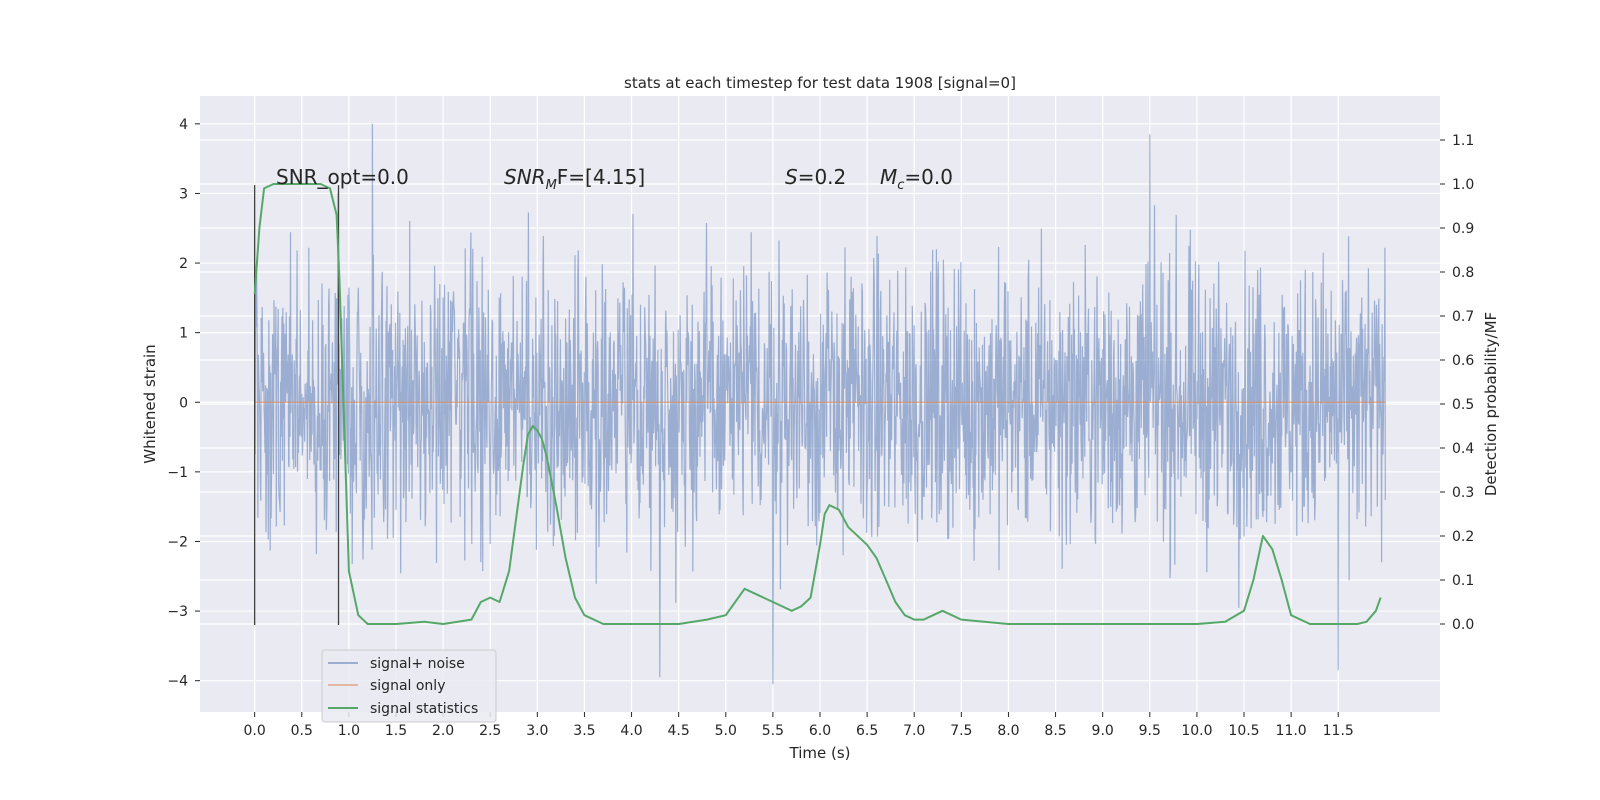 The height and width of the screenshot is (800, 1600). I want to click on y-right-tick-label: 0.1, so click(1463, 581).